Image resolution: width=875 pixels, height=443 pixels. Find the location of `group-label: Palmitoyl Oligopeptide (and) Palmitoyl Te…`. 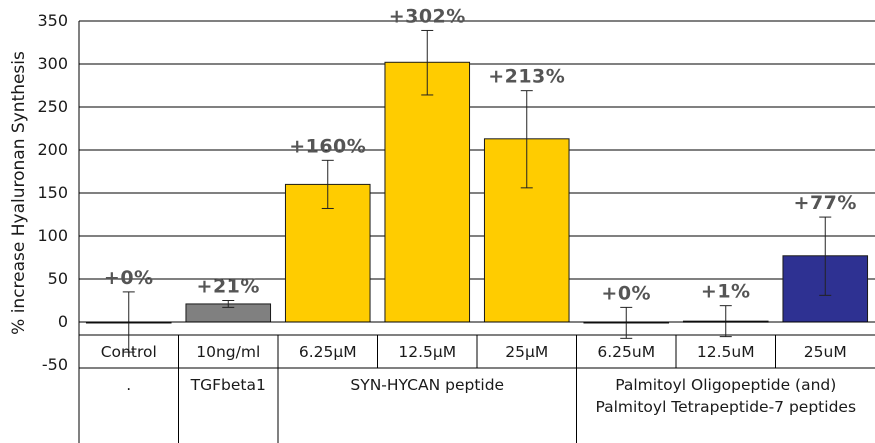

group-label: Palmitoyl Oligopeptide (and) Palmitoyl Te… is located at coordinates (725, 396).